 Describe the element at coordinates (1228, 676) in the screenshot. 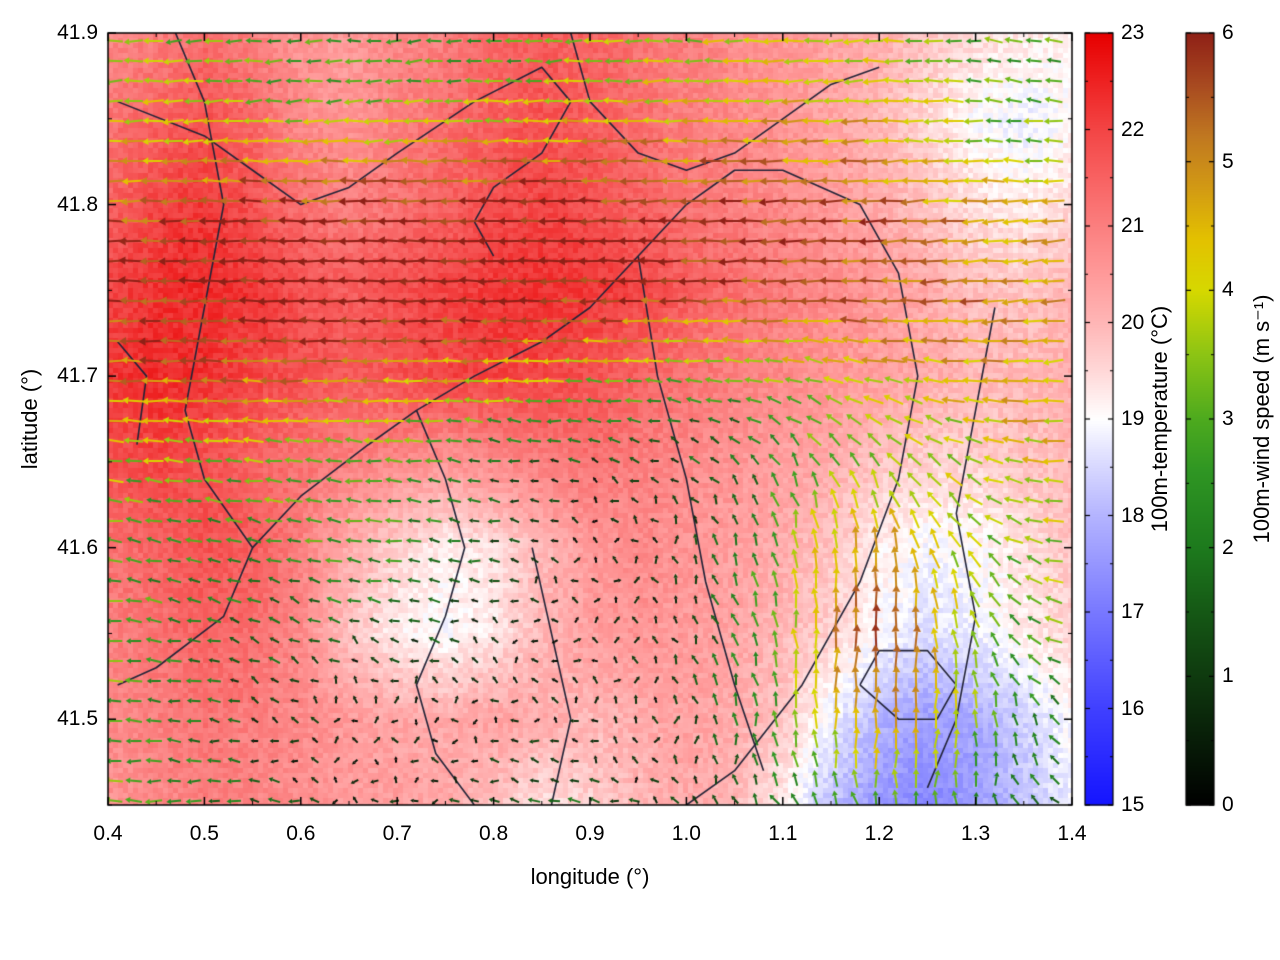

I see `windspeed-cb-tick-label: 1` at that location.